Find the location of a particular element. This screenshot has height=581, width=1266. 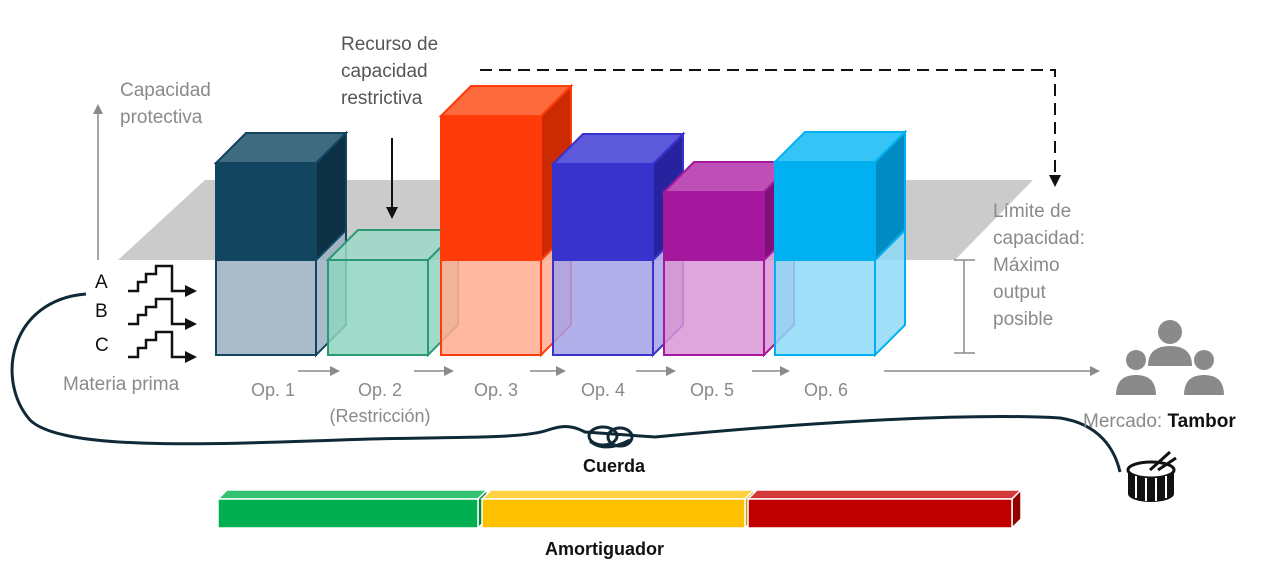

input-label-b: B is located at coordinates (101, 311).